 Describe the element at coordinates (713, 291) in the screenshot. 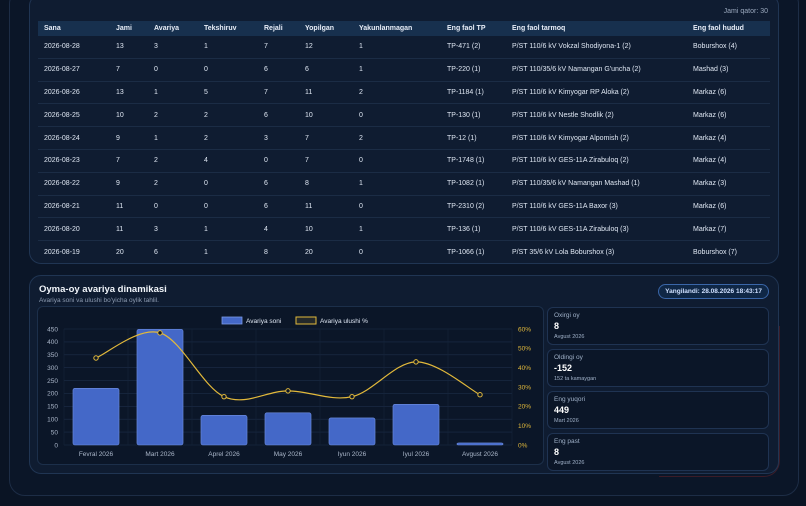

I see `updated-badge: Yangilandi: 28.08.2026 18:43:17` at that location.